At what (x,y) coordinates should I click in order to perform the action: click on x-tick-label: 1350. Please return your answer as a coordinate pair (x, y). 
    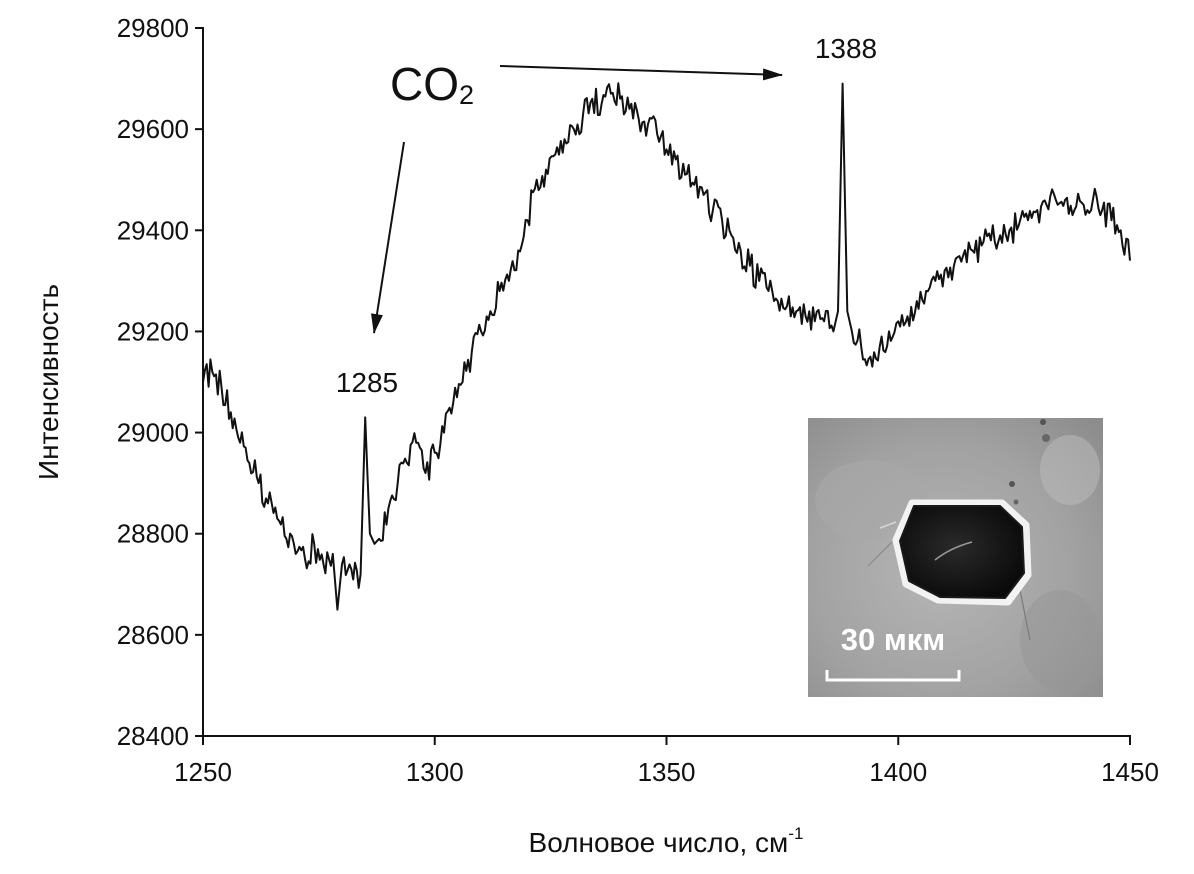
    Looking at the image, I should click on (667, 772).